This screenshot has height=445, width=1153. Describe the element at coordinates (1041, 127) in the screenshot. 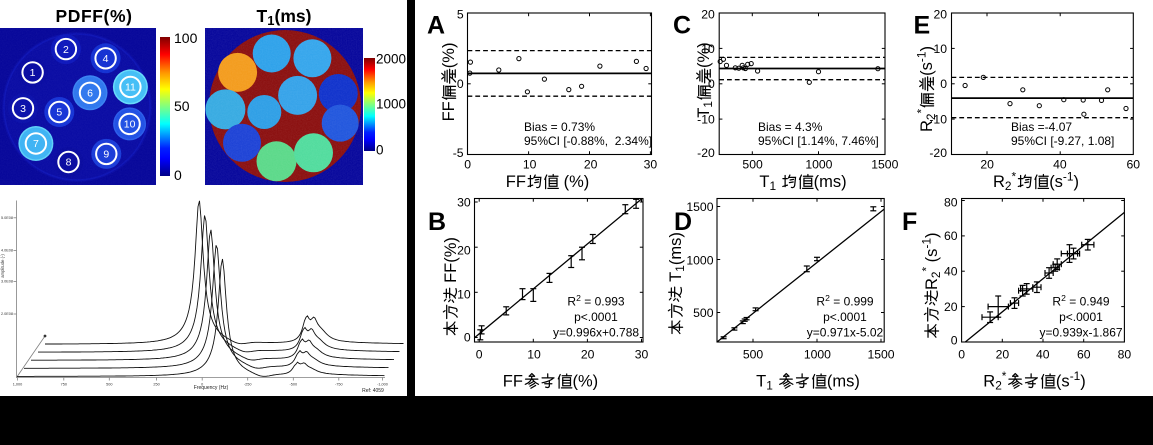

I see `svg-text: Bias =-4.07` at that location.